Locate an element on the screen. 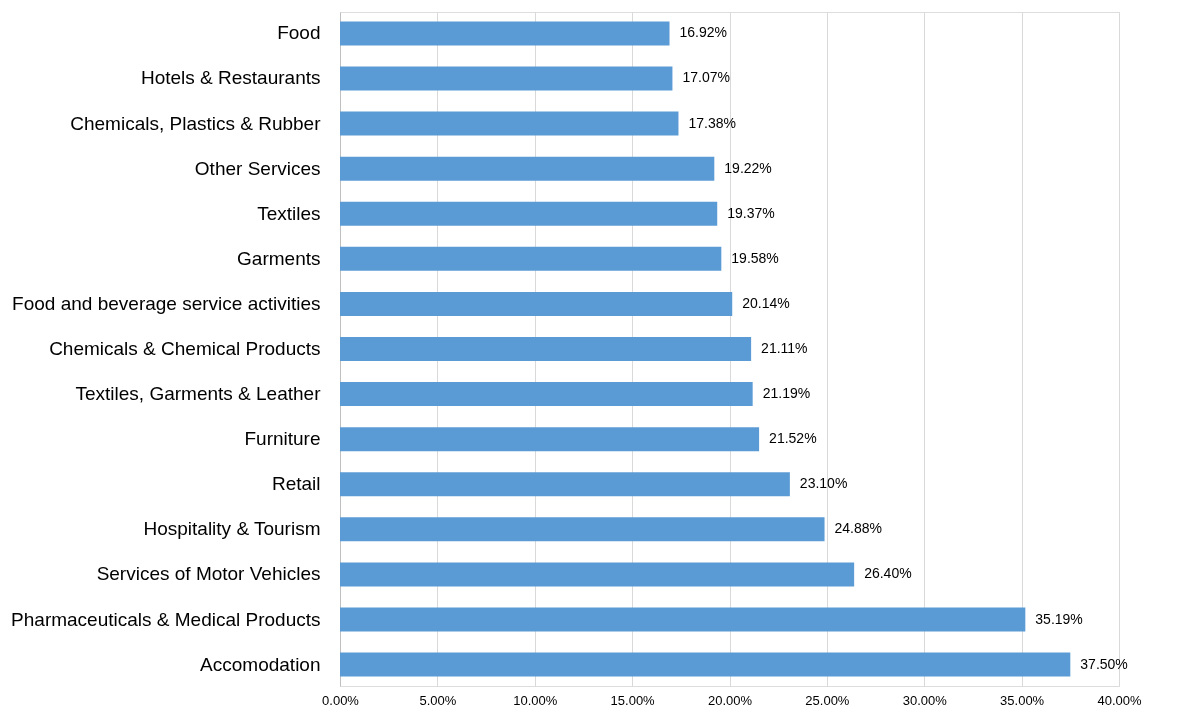 This screenshot has height=727, width=1192. data-label: 35.19% is located at coordinates (1059, 618).